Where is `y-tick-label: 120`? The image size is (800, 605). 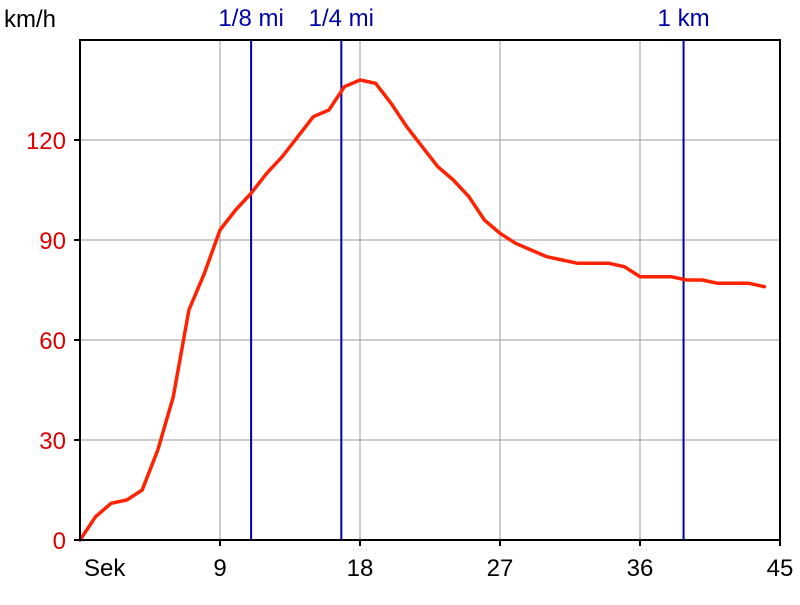 y-tick-label: 120 is located at coordinates (46, 141).